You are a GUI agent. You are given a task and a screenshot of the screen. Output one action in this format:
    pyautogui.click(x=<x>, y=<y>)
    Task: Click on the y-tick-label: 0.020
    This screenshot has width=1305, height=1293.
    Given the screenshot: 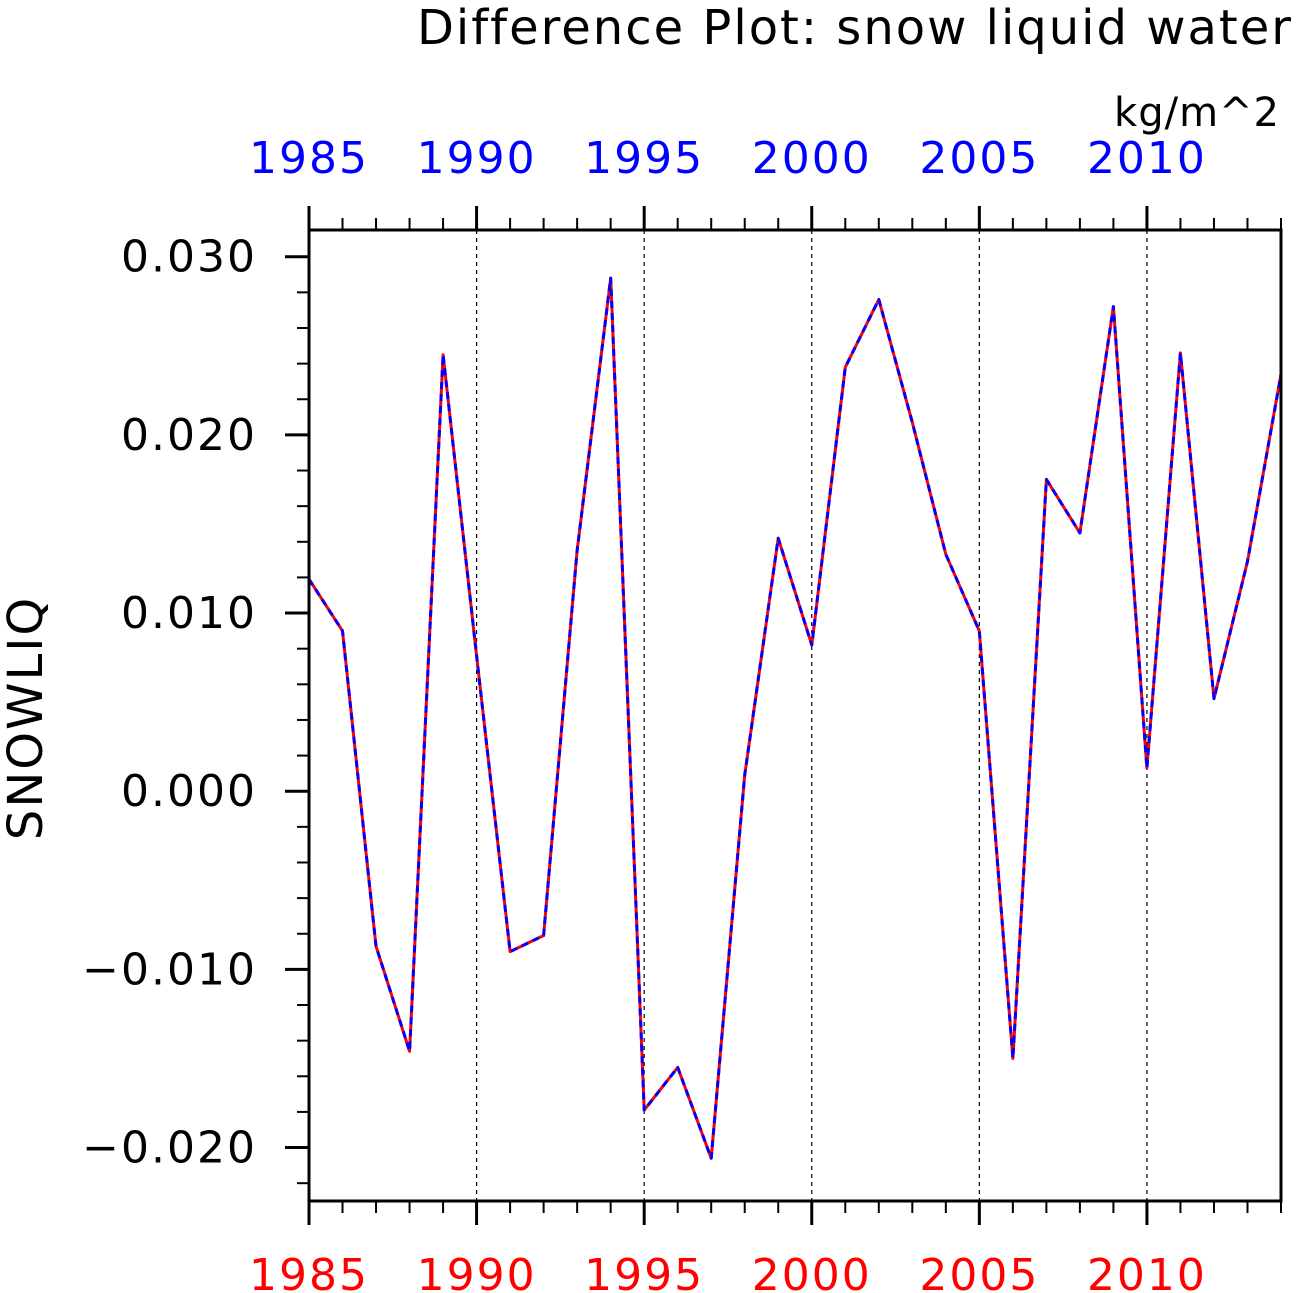 What is the action you would take?
    pyautogui.click(x=189, y=435)
    